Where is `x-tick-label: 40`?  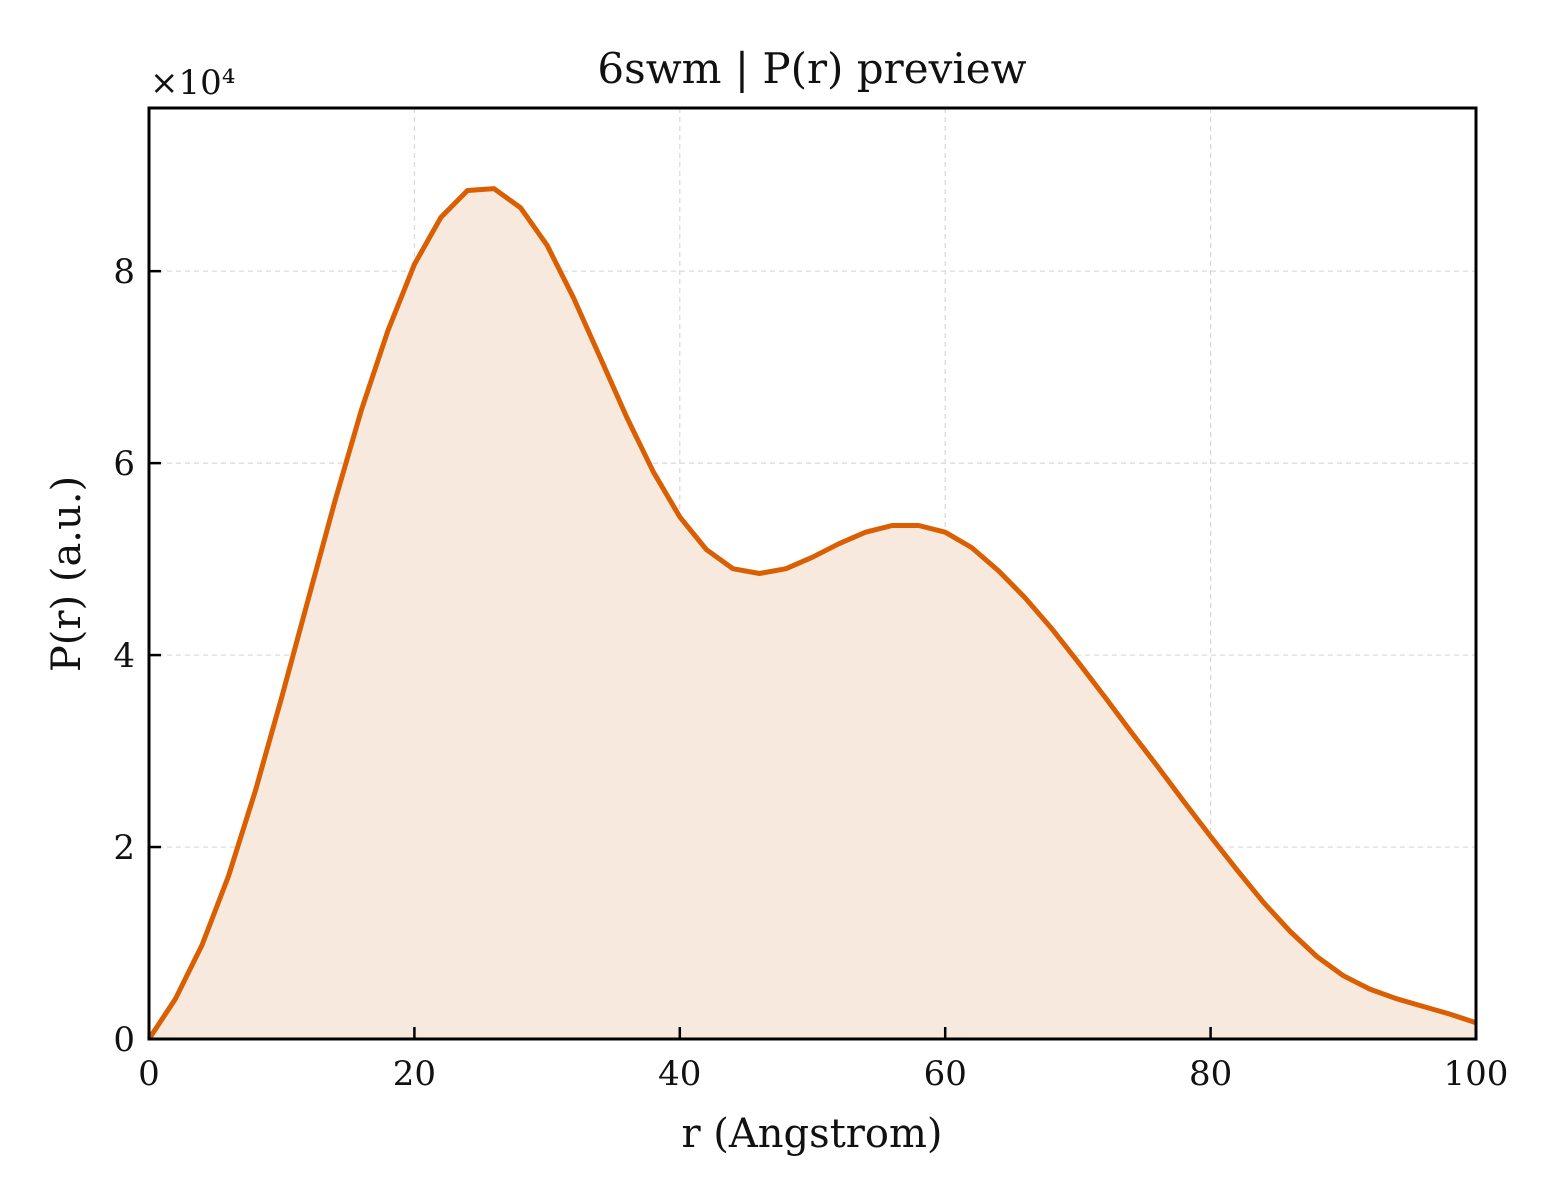
x-tick-label: 40 is located at coordinates (679, 1074).